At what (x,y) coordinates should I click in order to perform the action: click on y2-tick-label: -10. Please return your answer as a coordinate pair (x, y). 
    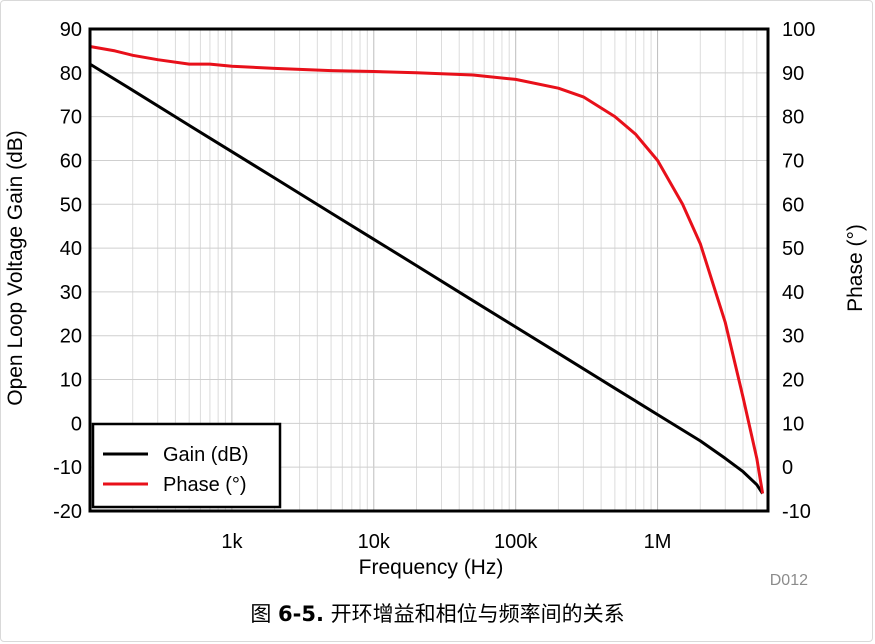
    Looking at the image, I should click on (796, 512).